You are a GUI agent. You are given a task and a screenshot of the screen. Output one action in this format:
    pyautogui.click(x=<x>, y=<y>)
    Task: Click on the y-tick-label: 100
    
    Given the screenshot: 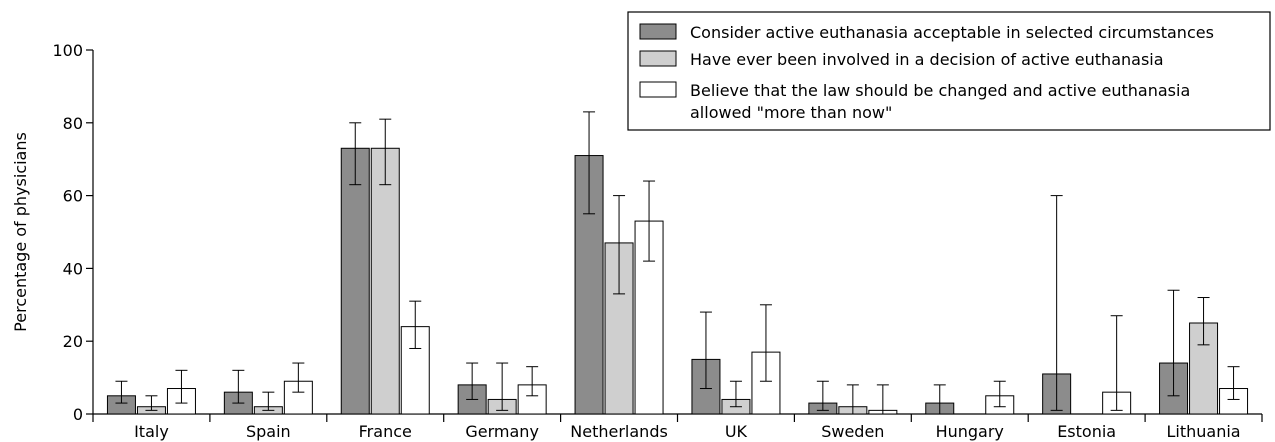 What is the action you would take?
    pyautogui.click(x=67, y=50)
    